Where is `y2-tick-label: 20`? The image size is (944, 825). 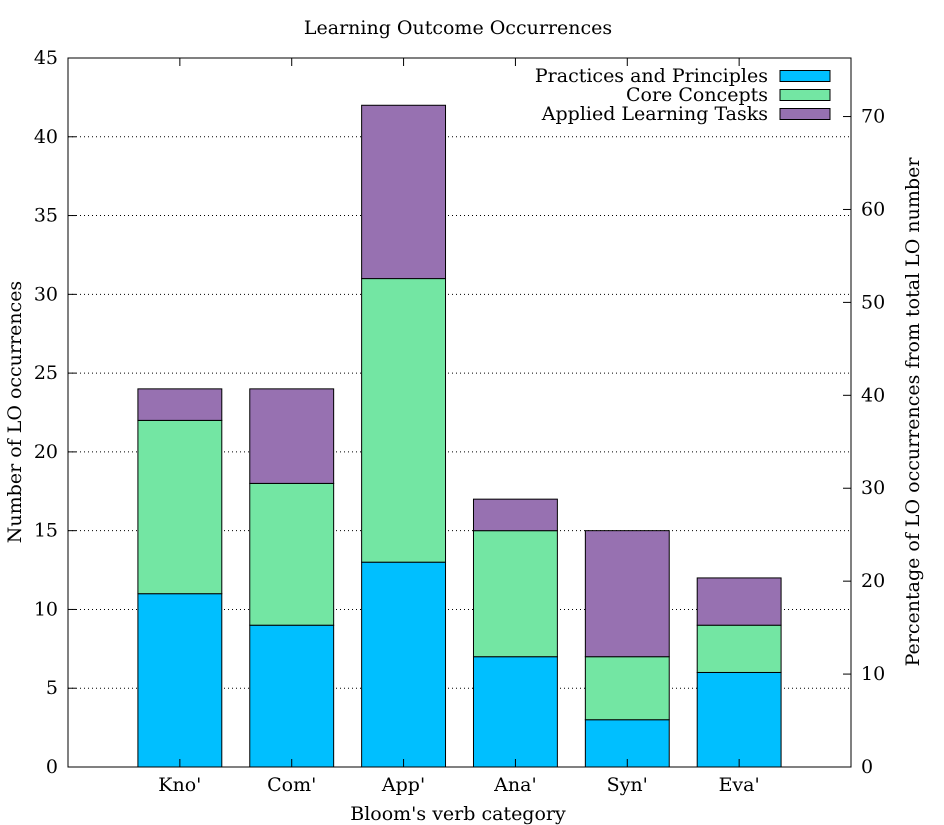
y2-tick-label: 20 is located at coordinates (873, 581).